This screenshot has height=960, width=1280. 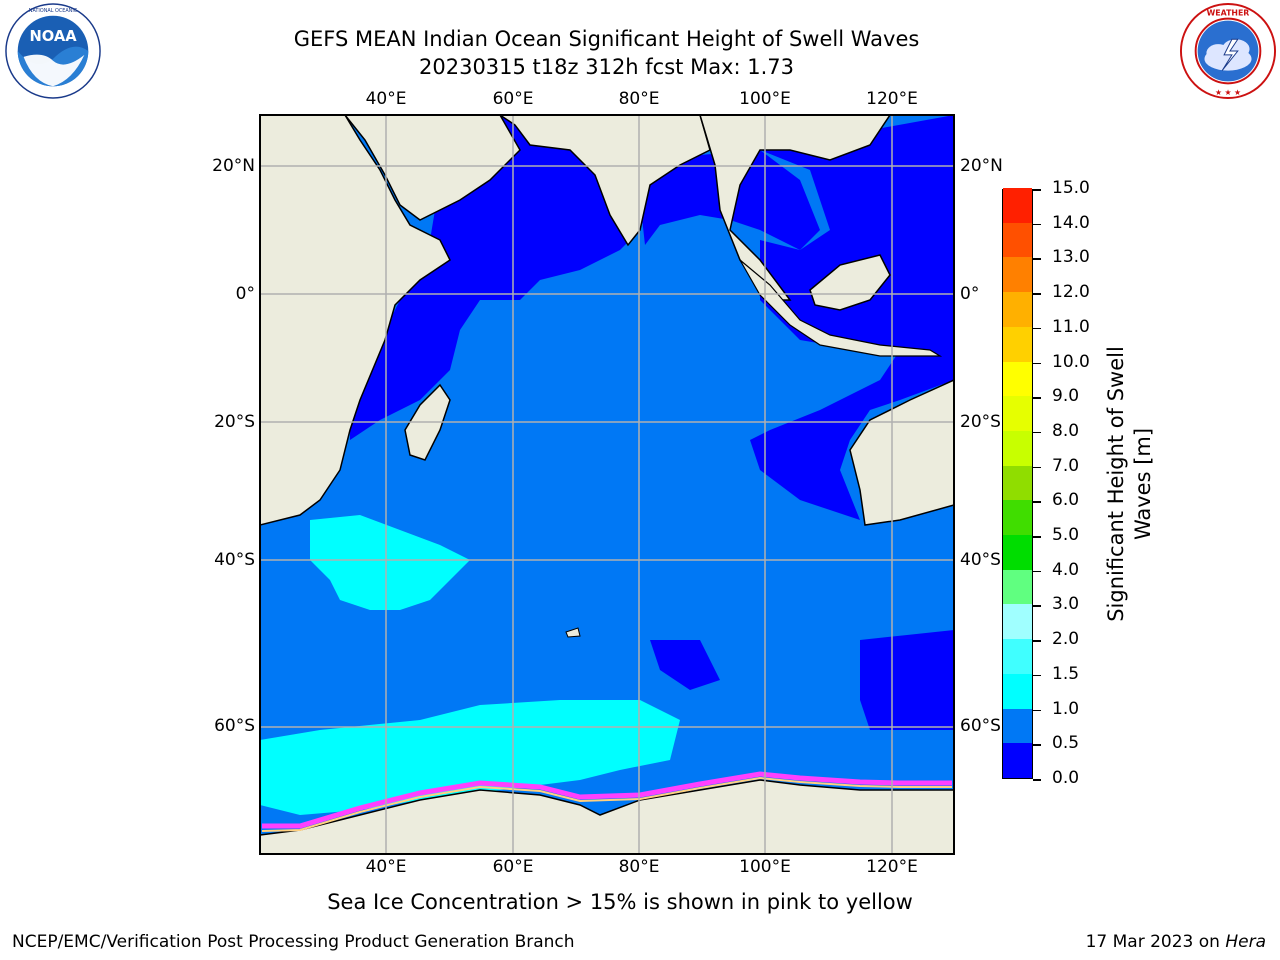 What do you see at coordinates (1245, 942) in the screenshot?
I see `footer-host: Hera` at bounding box center [1245, 942].